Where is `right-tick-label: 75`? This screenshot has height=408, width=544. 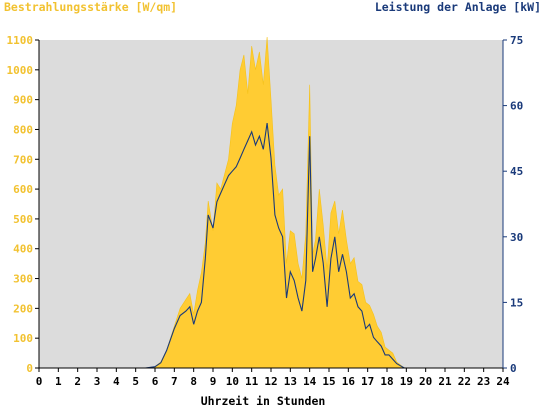 right-tick-label: 75 is located at coordinates (516, 40).